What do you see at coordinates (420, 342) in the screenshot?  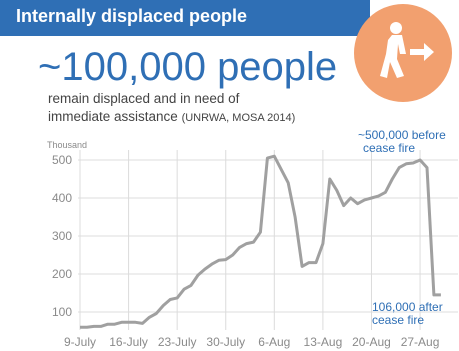 I see `x-tick-label: 27-Aug` at bounding box center [420, 342].